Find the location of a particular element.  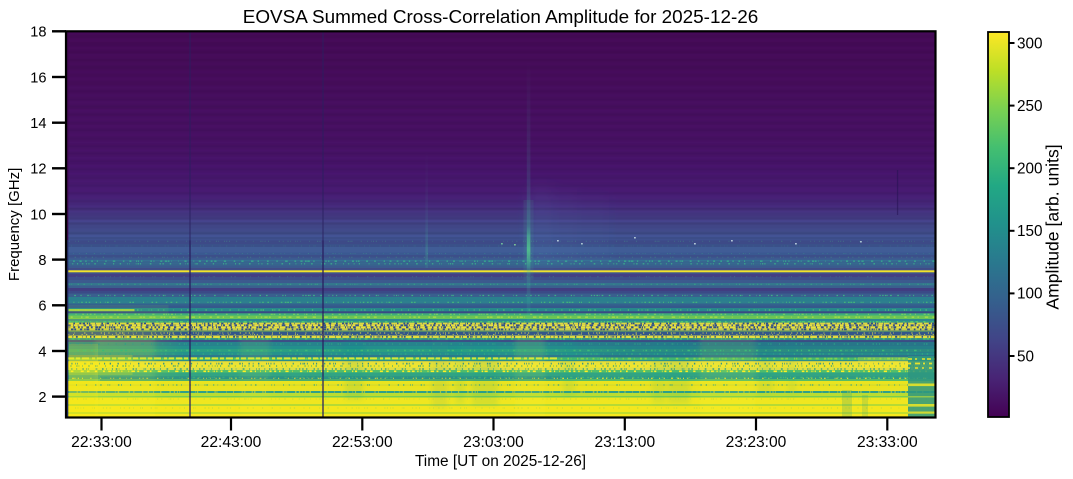

svg-text: 100 is located at coordinates (1030, 294).